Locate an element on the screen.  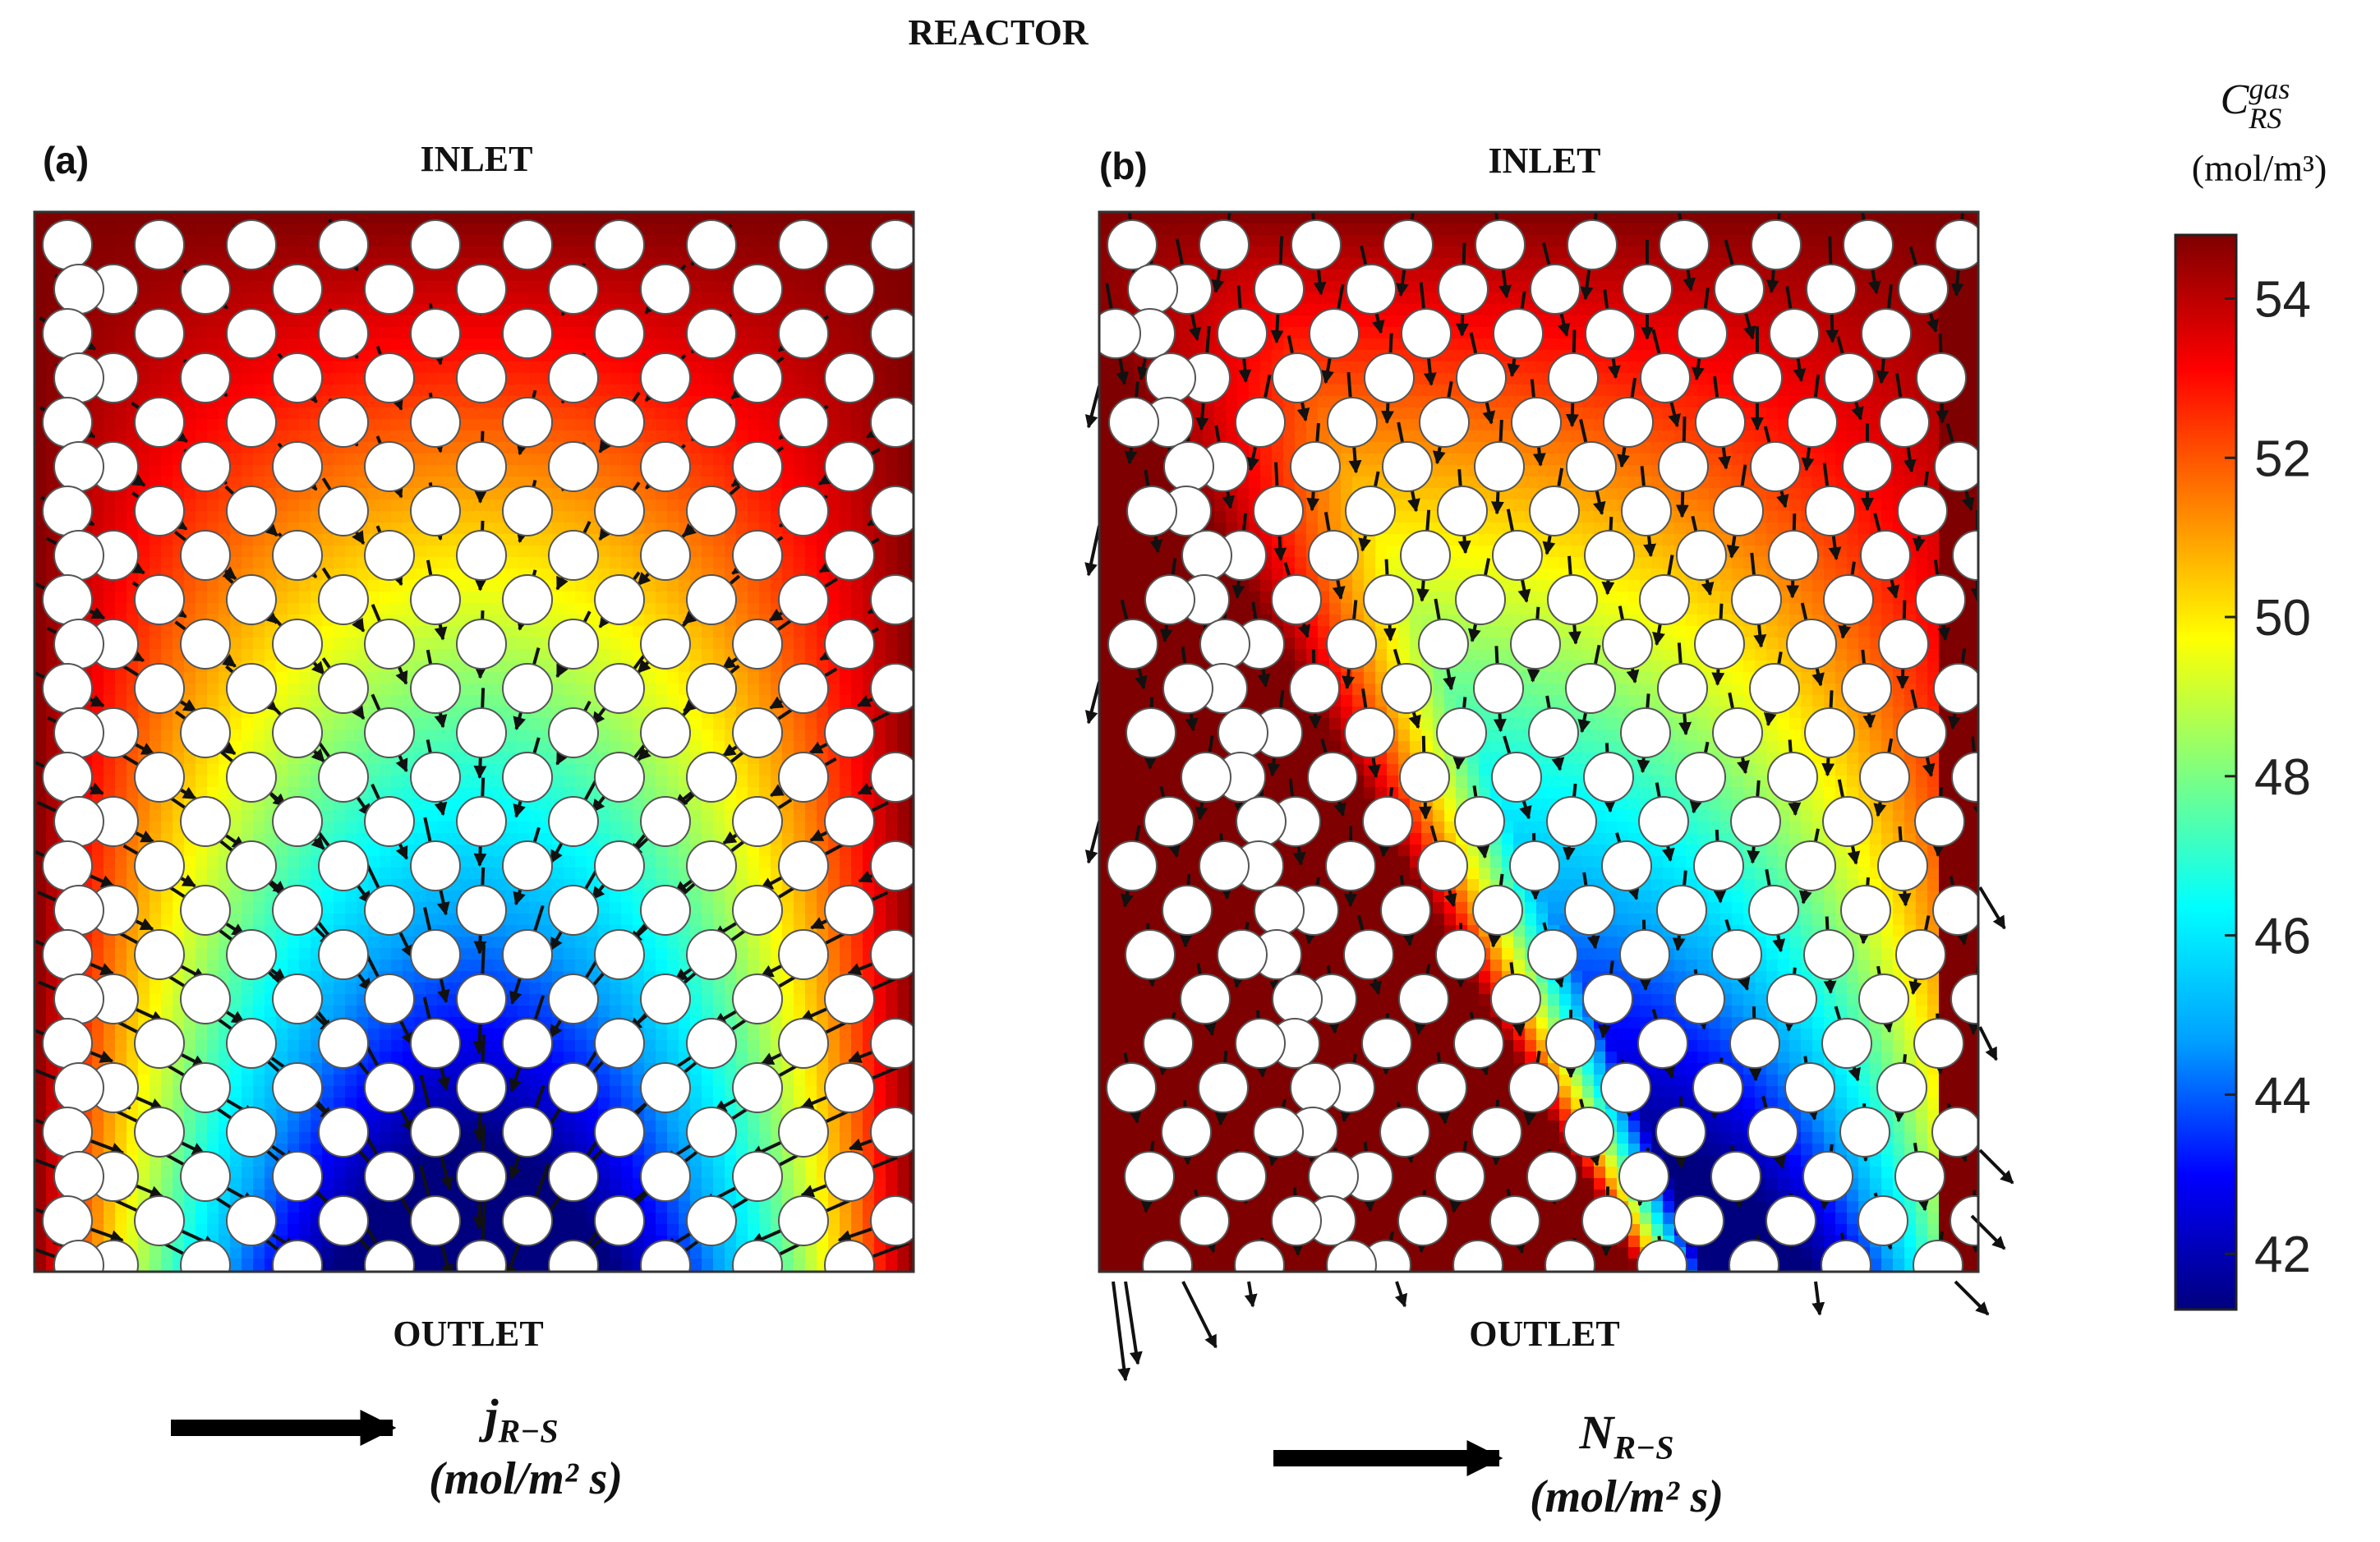
colorbar-symbol: C is located at coordinates (2234, 99).